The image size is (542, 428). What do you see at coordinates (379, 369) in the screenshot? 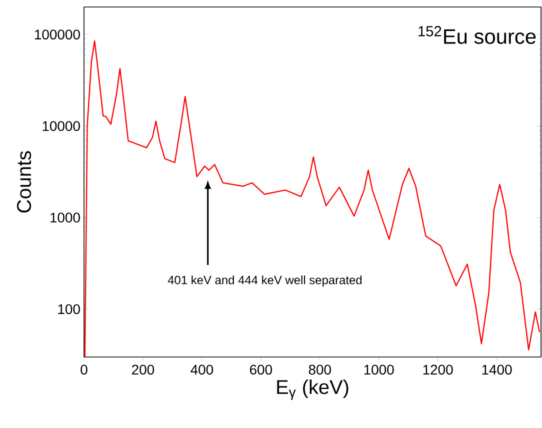
I see `x-tick-label: 1000` at bounding box center [379, 369].